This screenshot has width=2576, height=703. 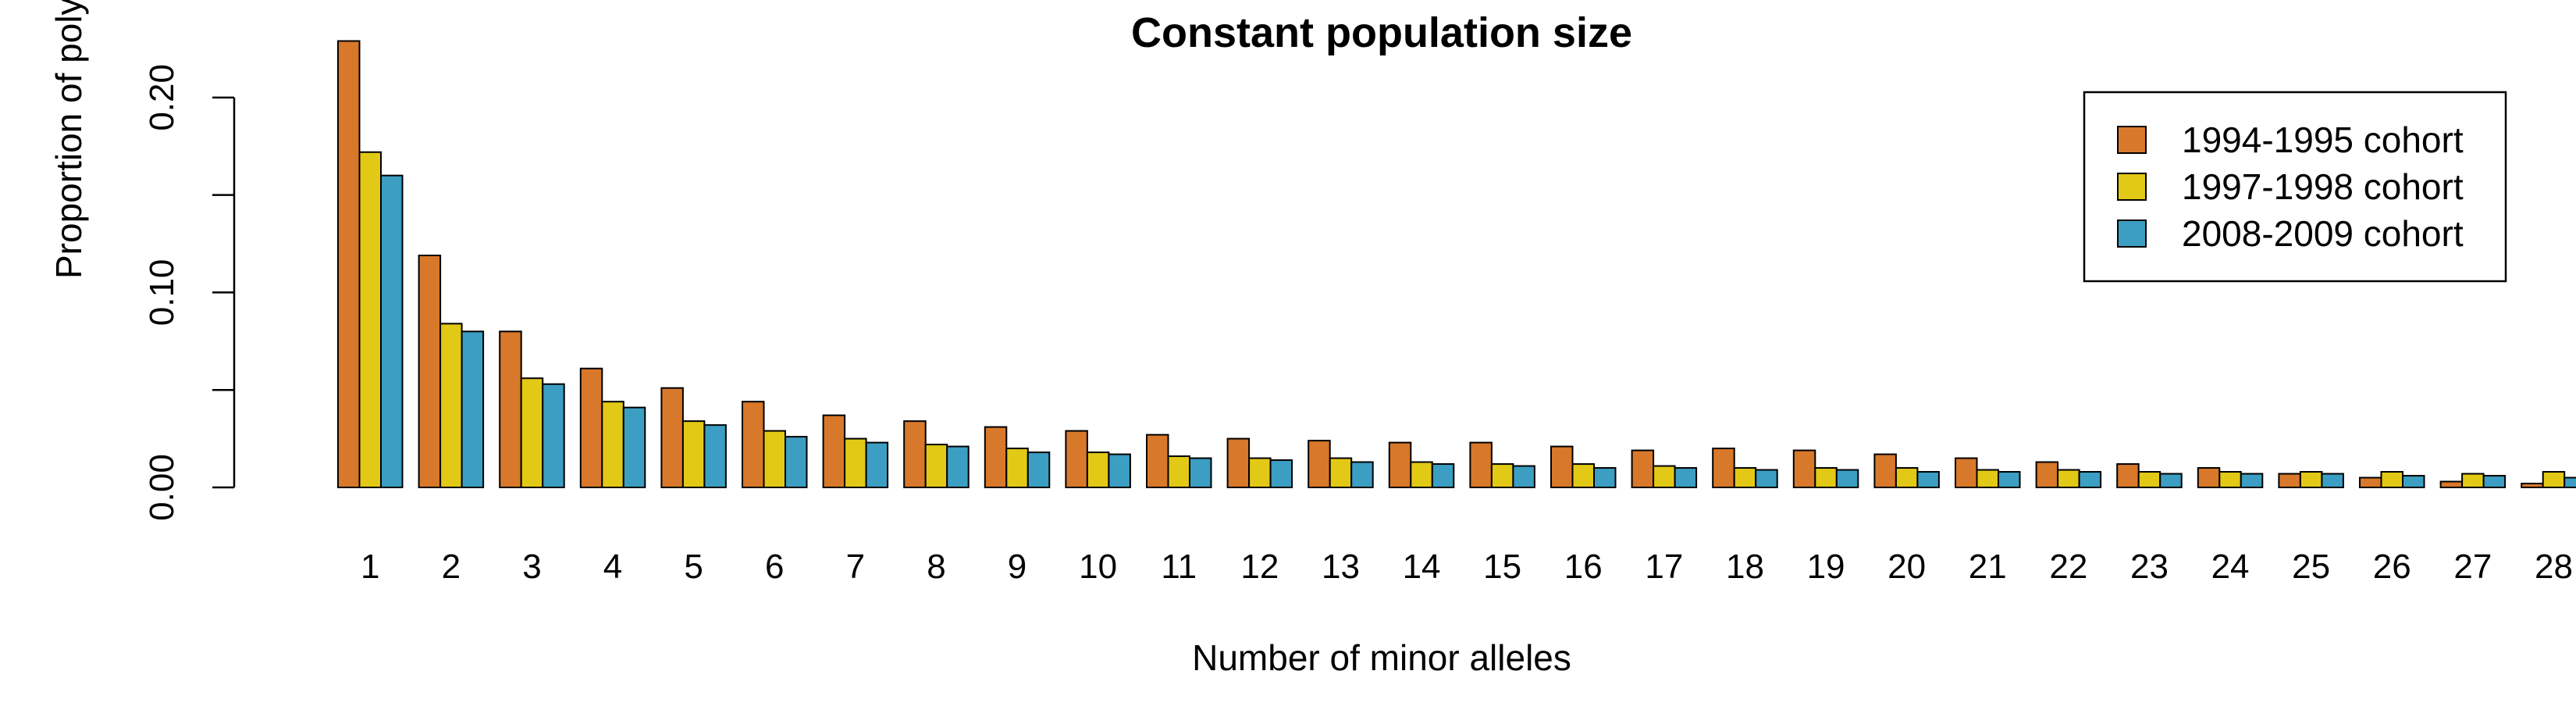 I want to click on y-tick-label: 0.10, so click(x=162, y=293).